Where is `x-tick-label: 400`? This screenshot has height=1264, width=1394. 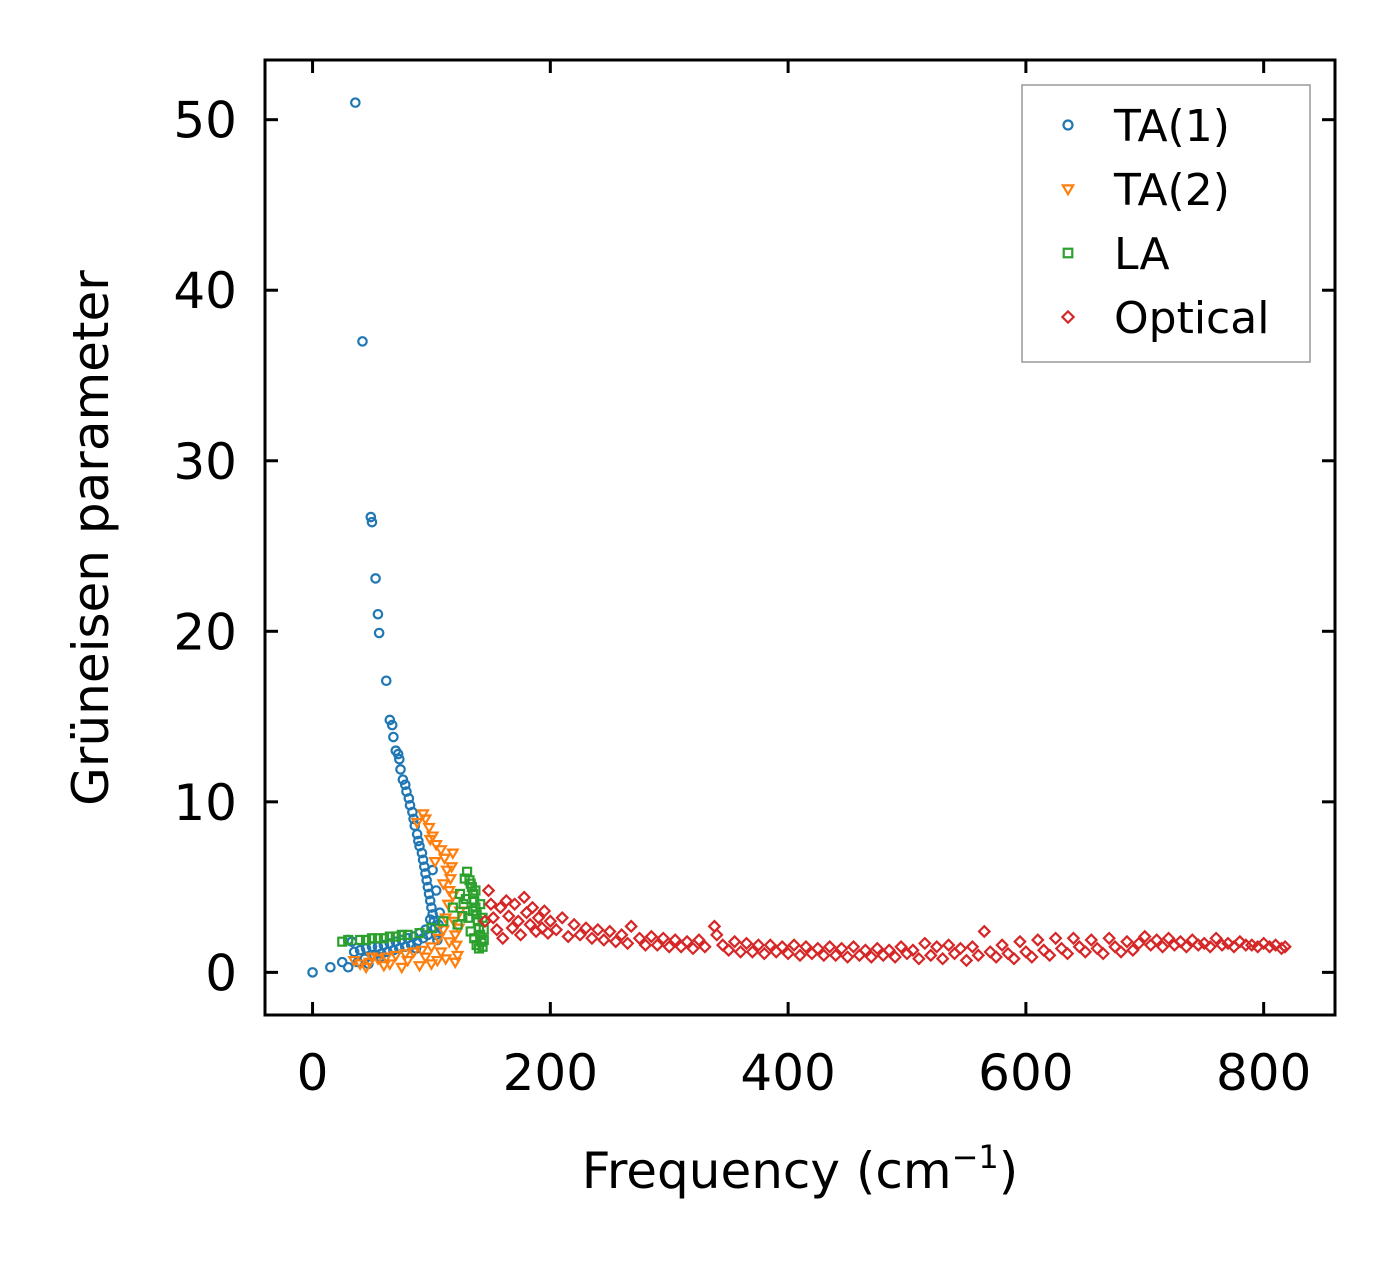 x-tick-label: 400 is located at coordinates (787, 1073).